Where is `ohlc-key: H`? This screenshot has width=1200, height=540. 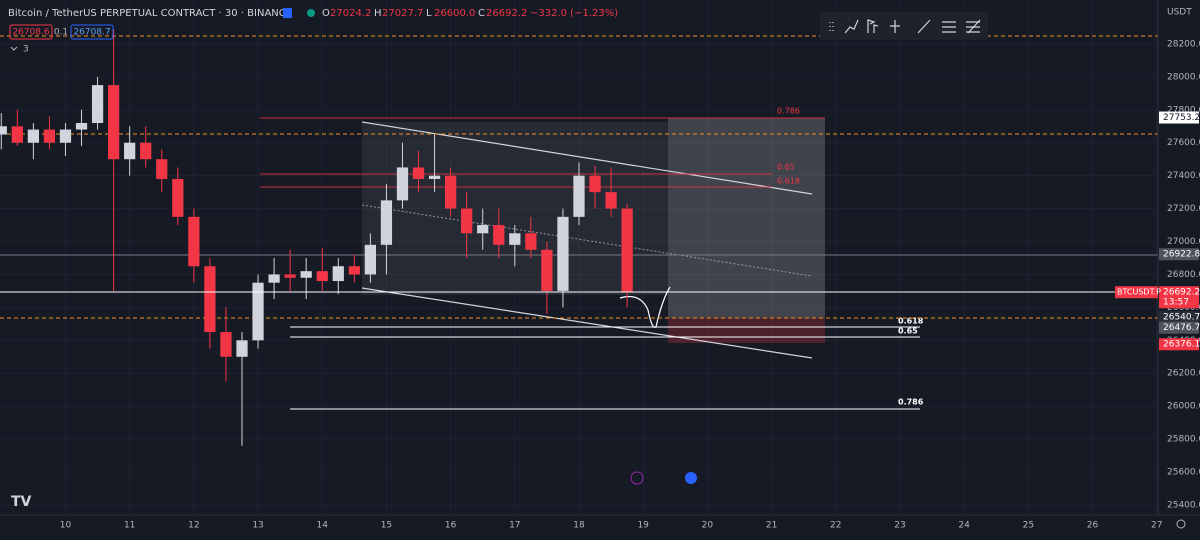 ohlc-key: H is located at coordinates (378, 13).